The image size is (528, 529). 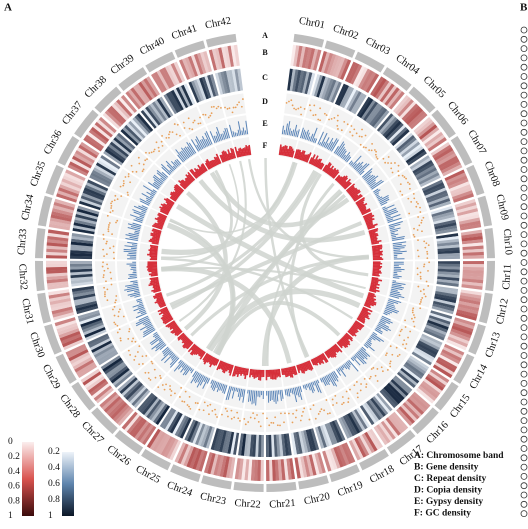 I want to click on track-background, so click(x=385, y=193).